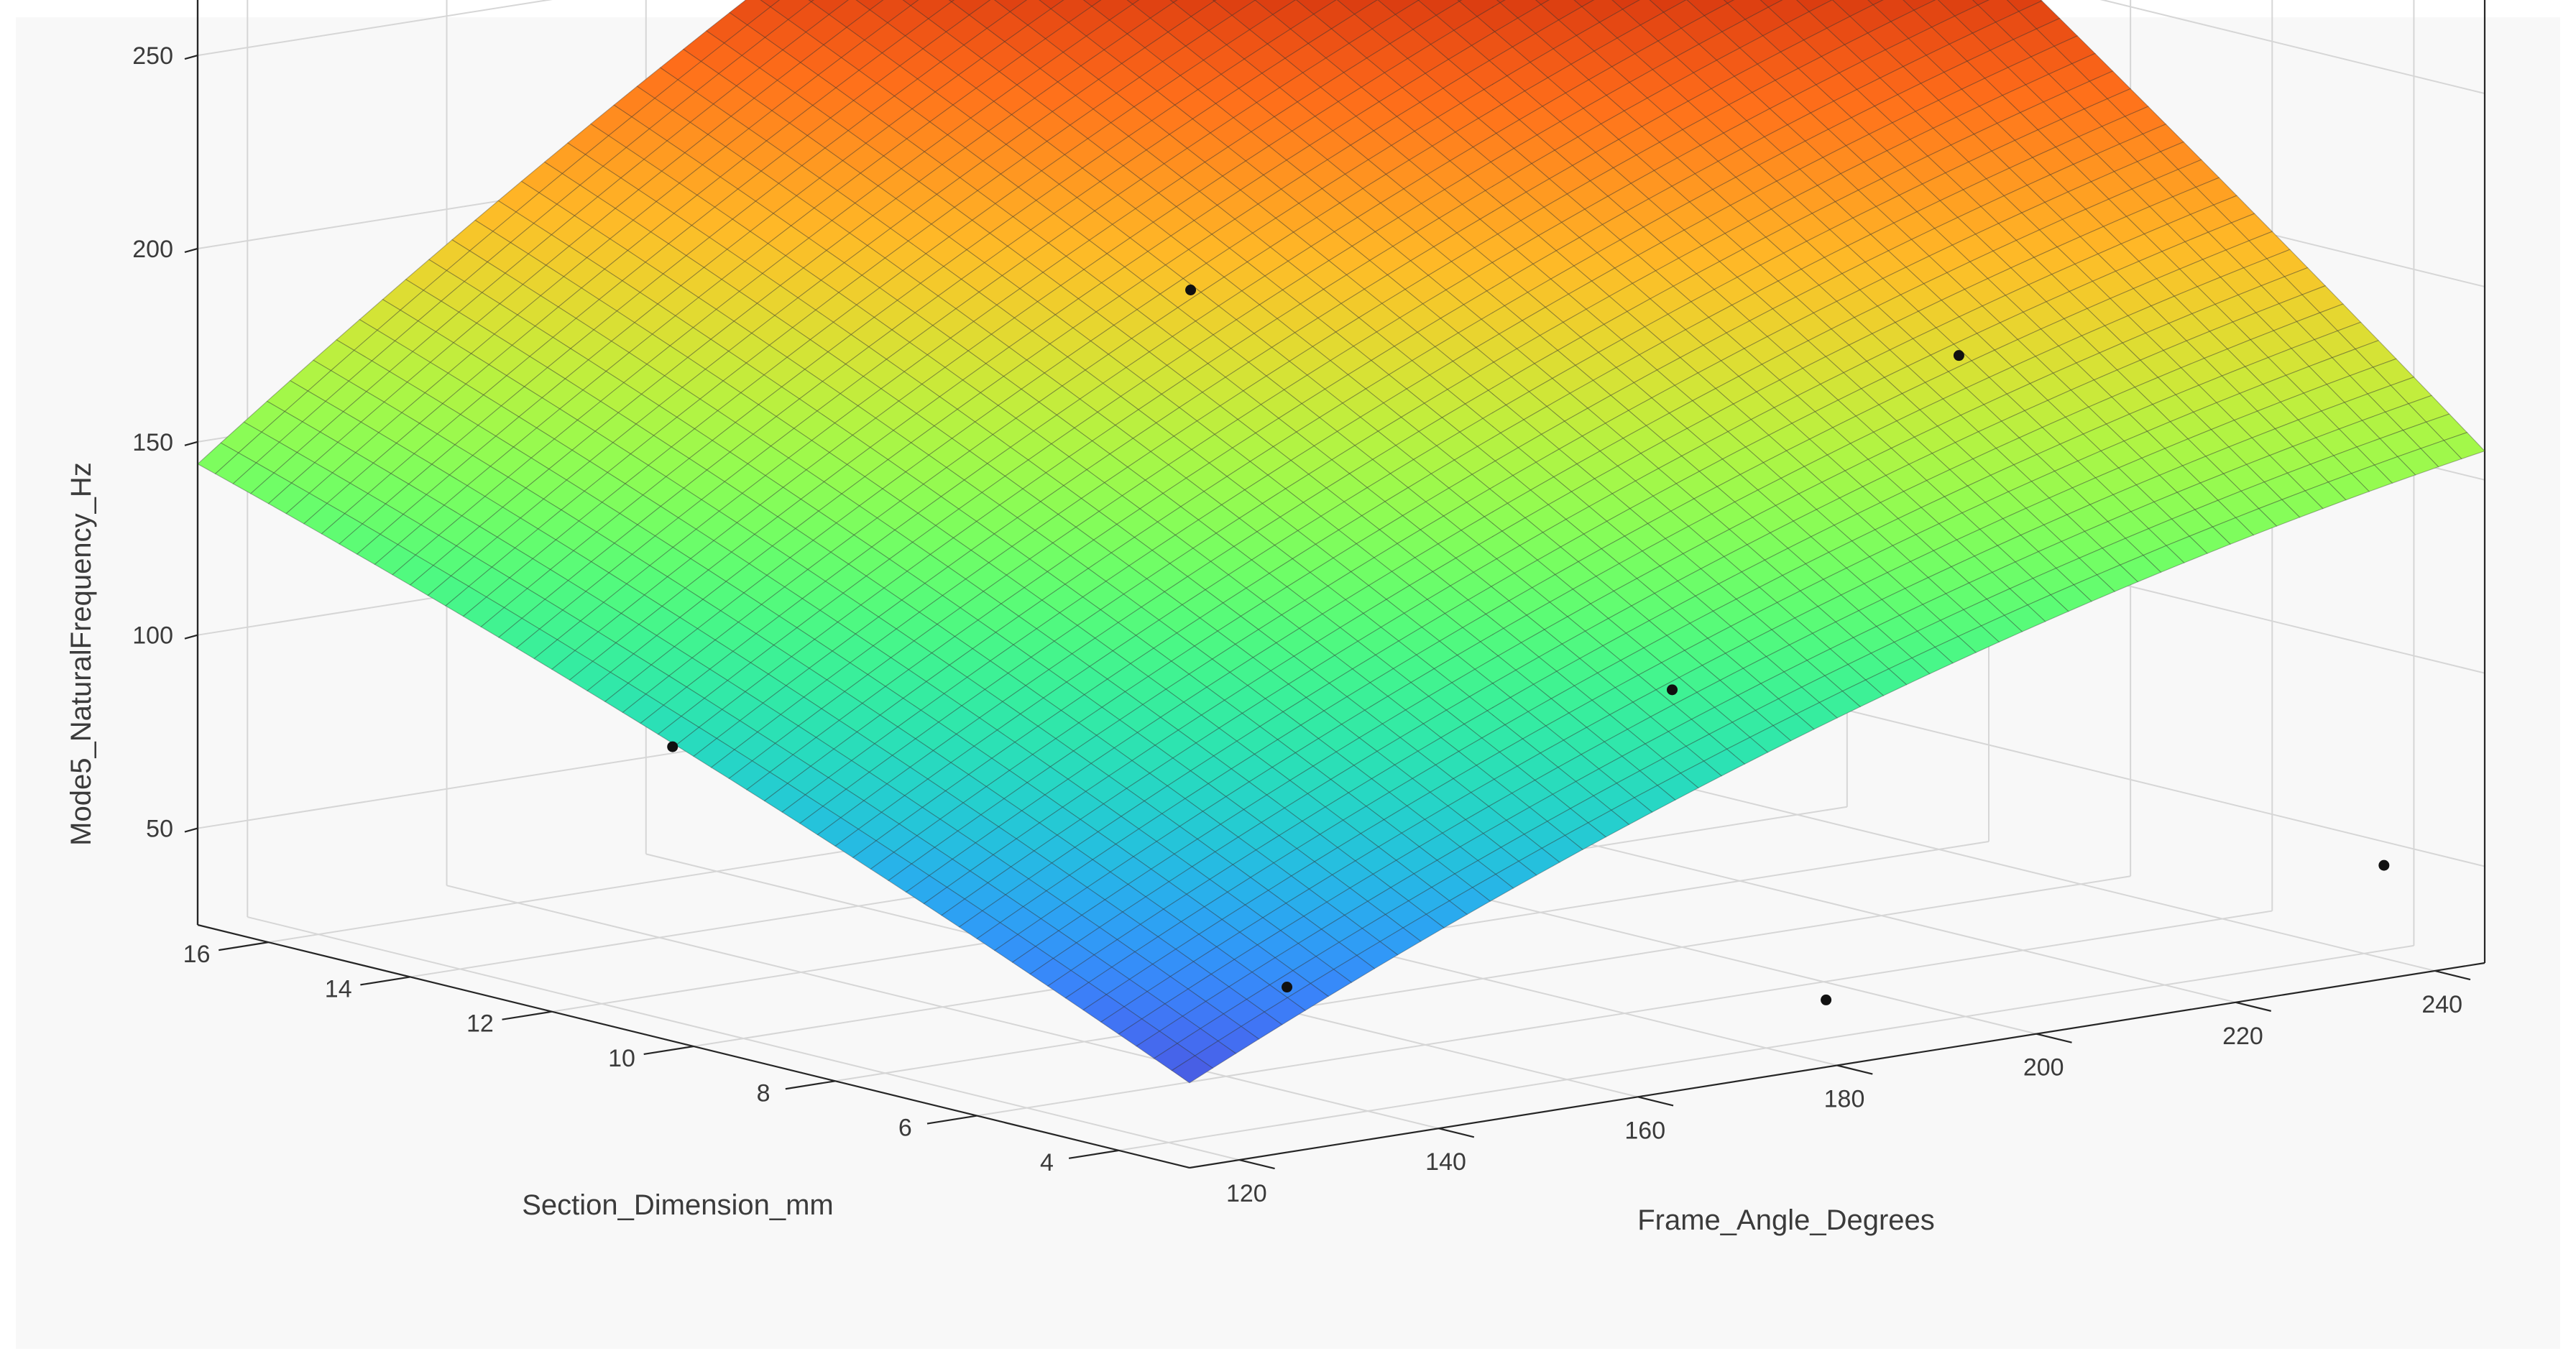  Describe the element at coordinates (621, 1058) in the screenshot. I see `y-tick-label: 10` at that location.